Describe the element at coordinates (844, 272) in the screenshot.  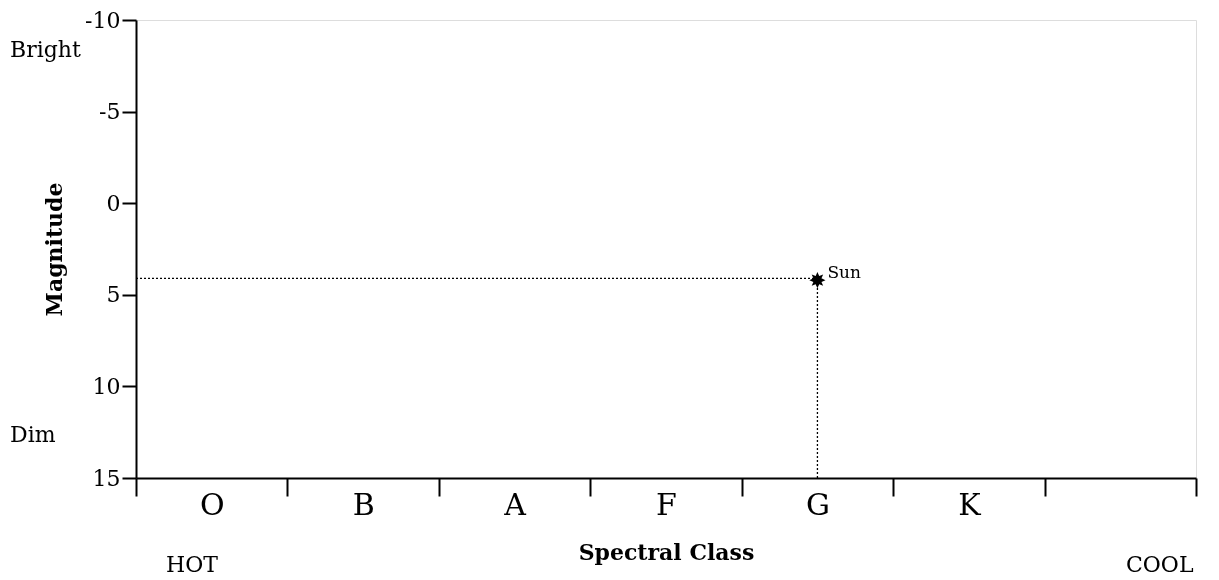
I see `annotation: Sun` at that location.